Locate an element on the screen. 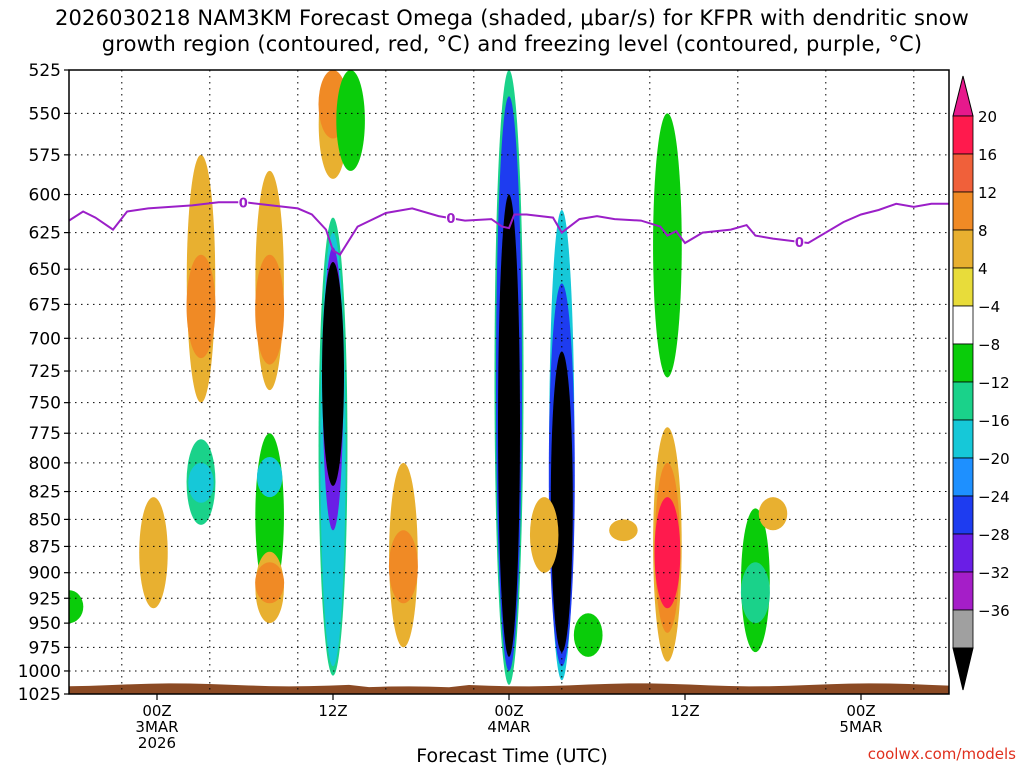 This screenshot has height=768, width=1024. x-tick-label: 5MAR is located at coordinates (860, 727).